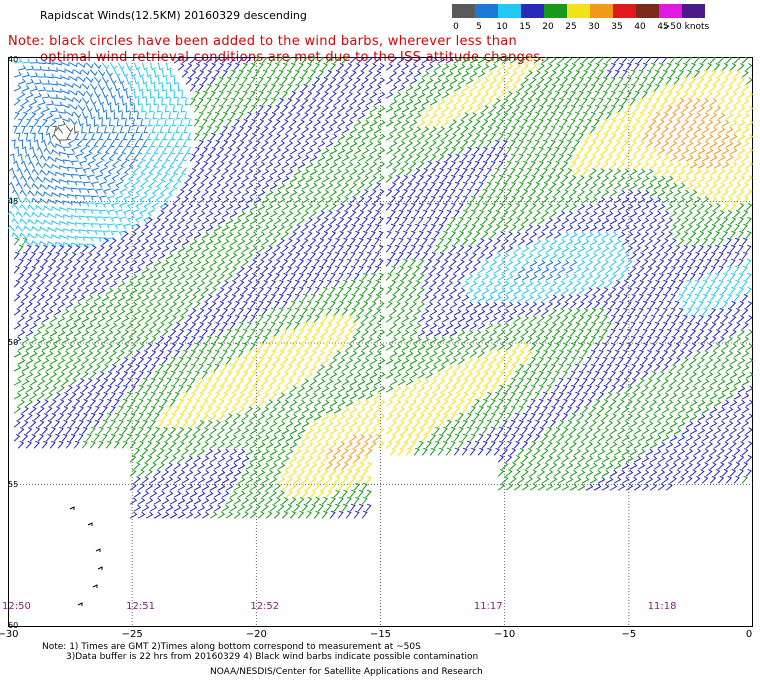 The width and height of the screenshot is (760, 688). Describe the element at coordinates (132, 634) in the screenshot. I see `longitude-tick-label: −25` at that location.